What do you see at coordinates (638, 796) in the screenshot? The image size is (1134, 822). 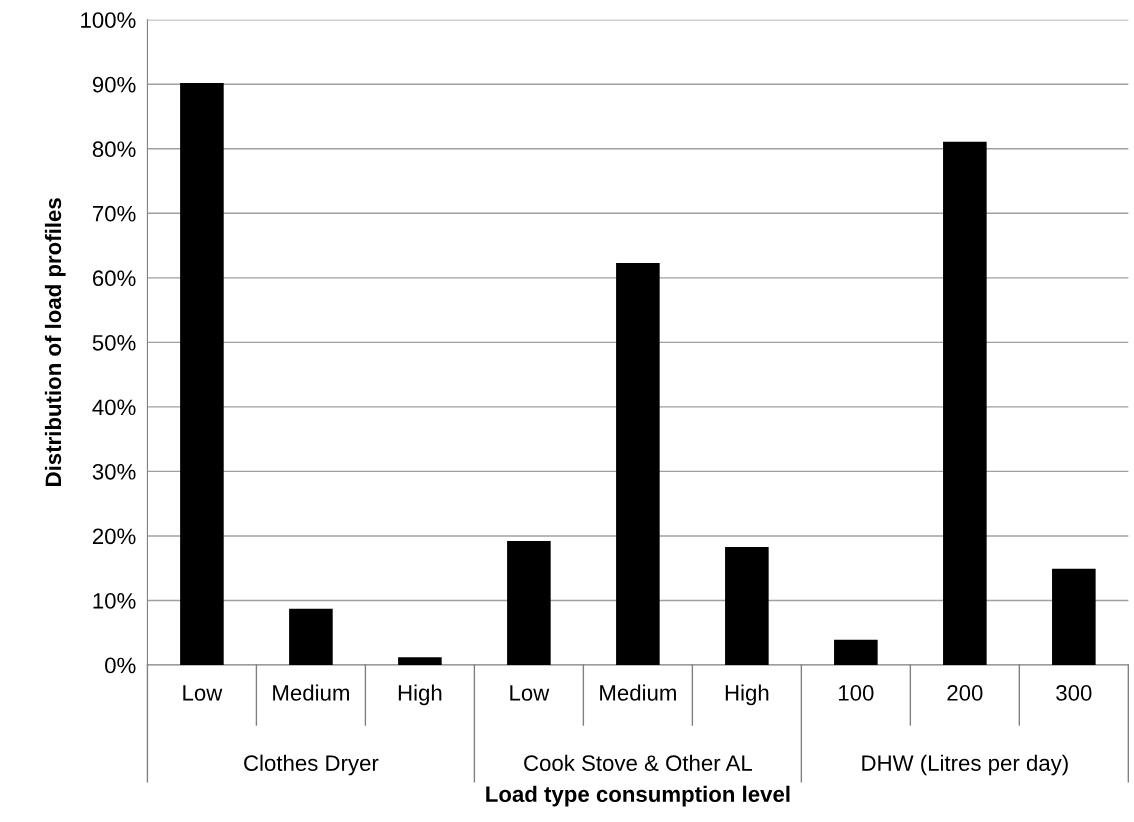 I see `x-axis-title: Load type consumption level` at bounding box center [638, 796].